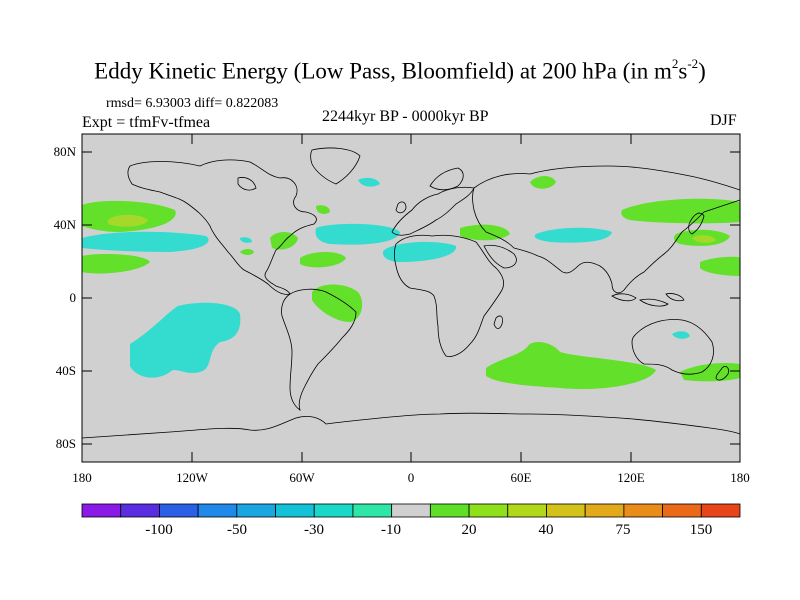 Image resolution: width=800 pixels, height=600 pixels. What do you see at coordinates (159, 530) in the screenshot?
I see `colorbar-label: -100` at bounding box center [159, 530].